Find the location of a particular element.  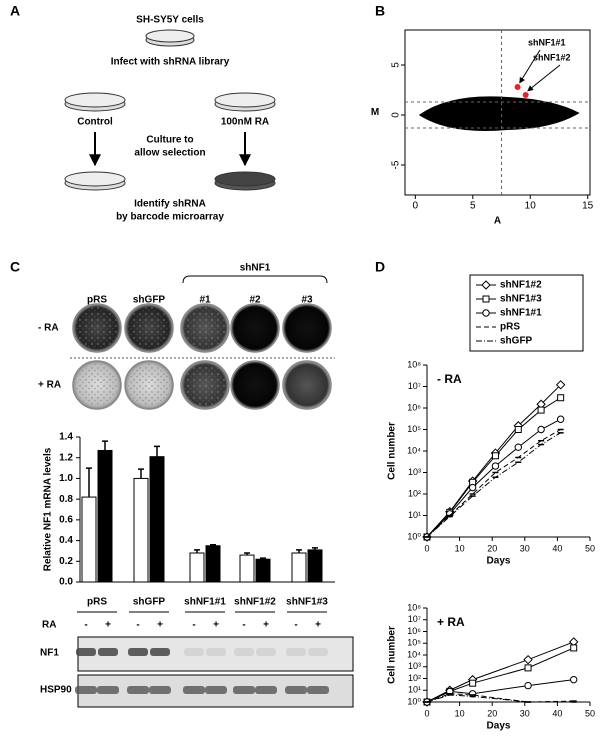

y-tick-label: 0.8 is located at coordinates (66, 499).